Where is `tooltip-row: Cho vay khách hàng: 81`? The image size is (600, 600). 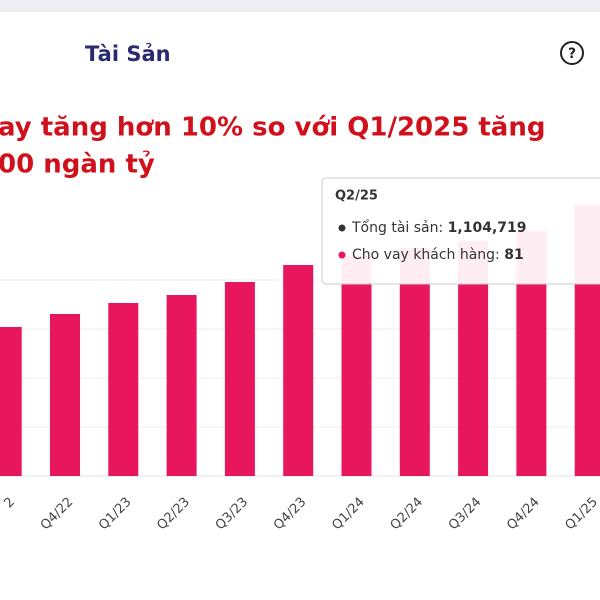
tooltip-row: Cho vay khách hàng: 81 is located at coordinates (438, 255).